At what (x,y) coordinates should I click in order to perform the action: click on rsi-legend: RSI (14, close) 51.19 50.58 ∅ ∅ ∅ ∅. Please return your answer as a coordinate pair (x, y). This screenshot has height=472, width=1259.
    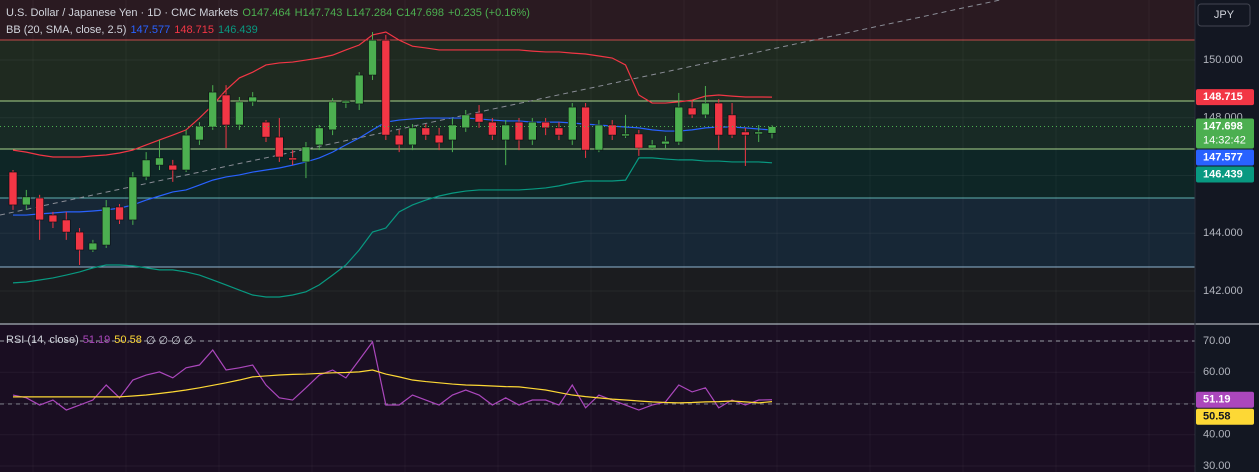
    Looking at the image, I should click on (99, 340).